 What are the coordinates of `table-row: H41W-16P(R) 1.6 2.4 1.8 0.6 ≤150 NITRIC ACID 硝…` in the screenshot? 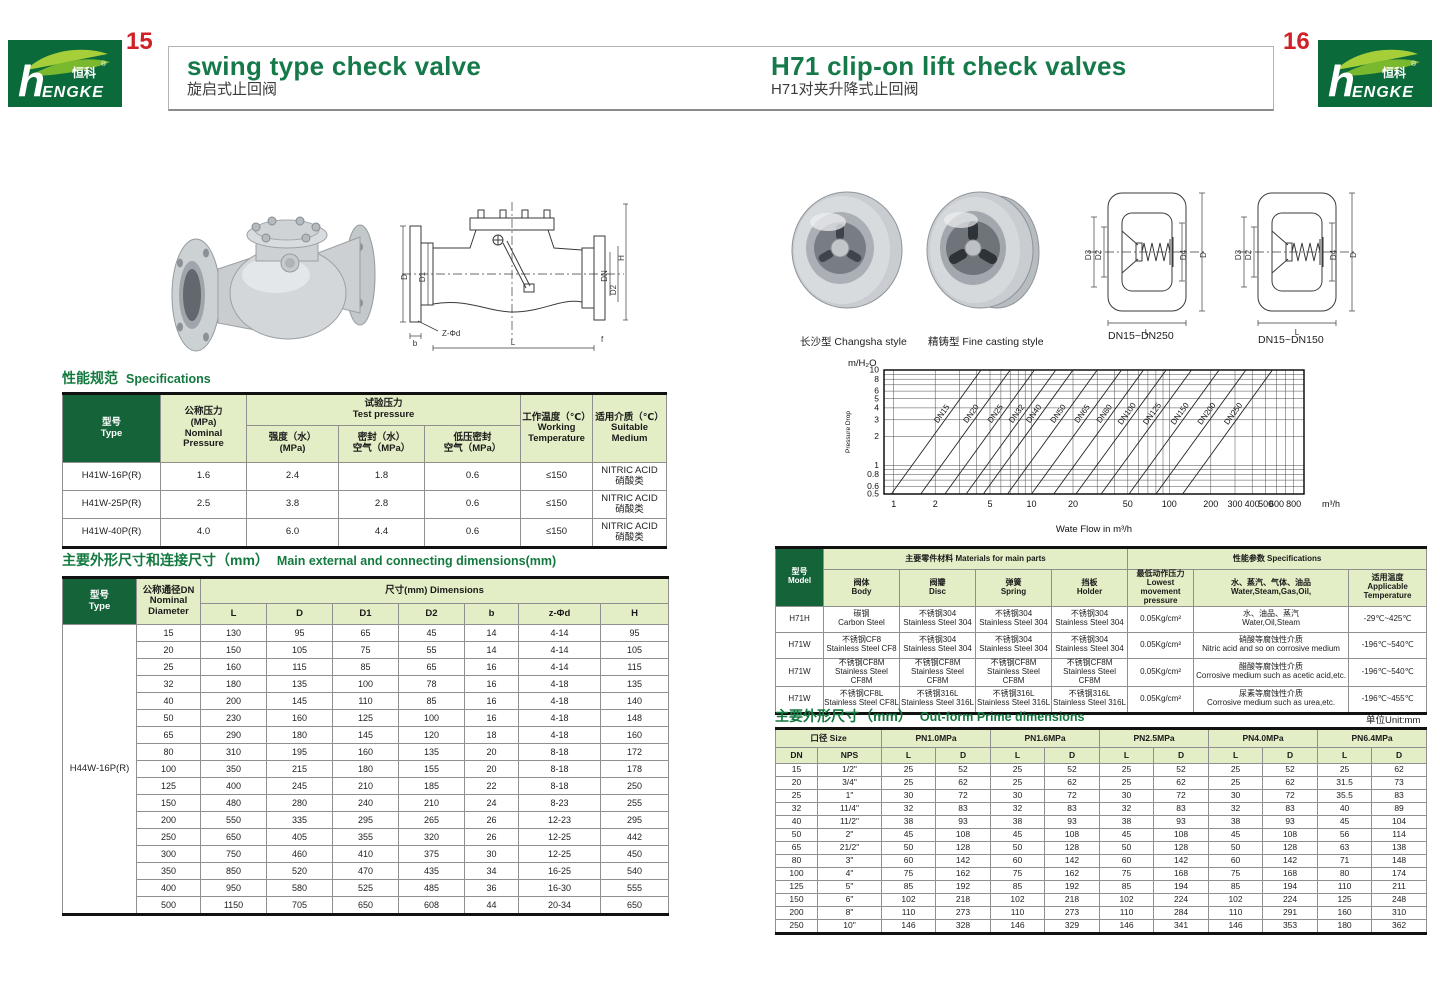 It's located at (365, 476).